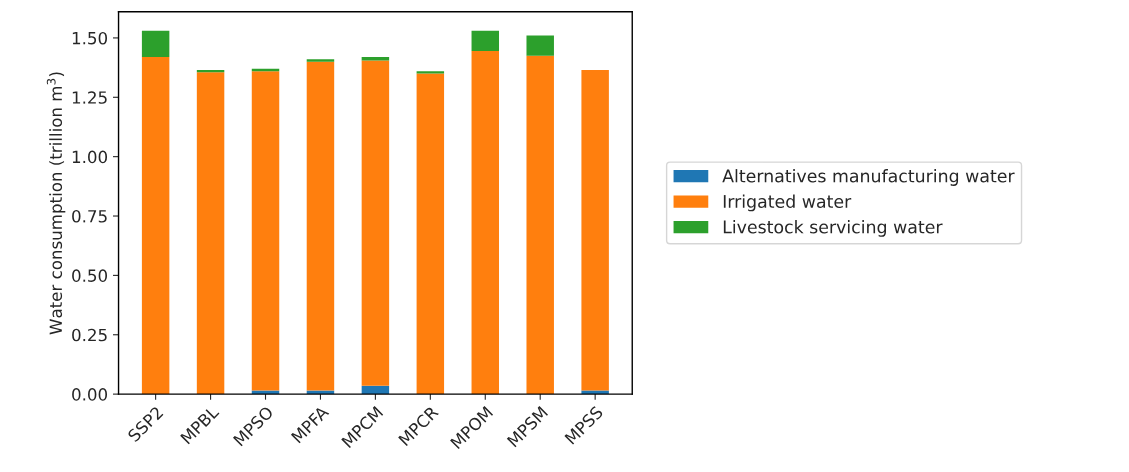 Image resolution: width=1129 pixels, height=472 pixels. I want to click on y-tick-label: 1.25, so click(89, 97).